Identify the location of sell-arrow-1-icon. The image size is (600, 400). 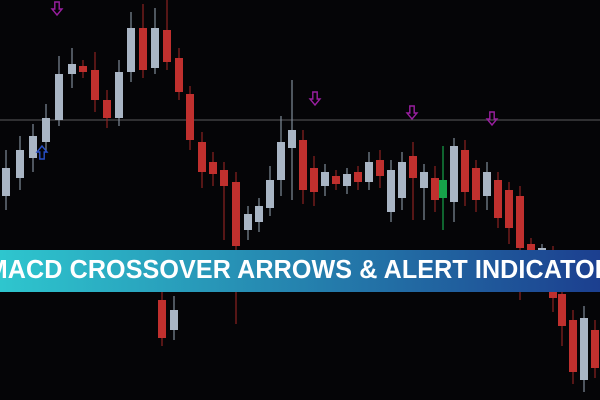
(57, 9).